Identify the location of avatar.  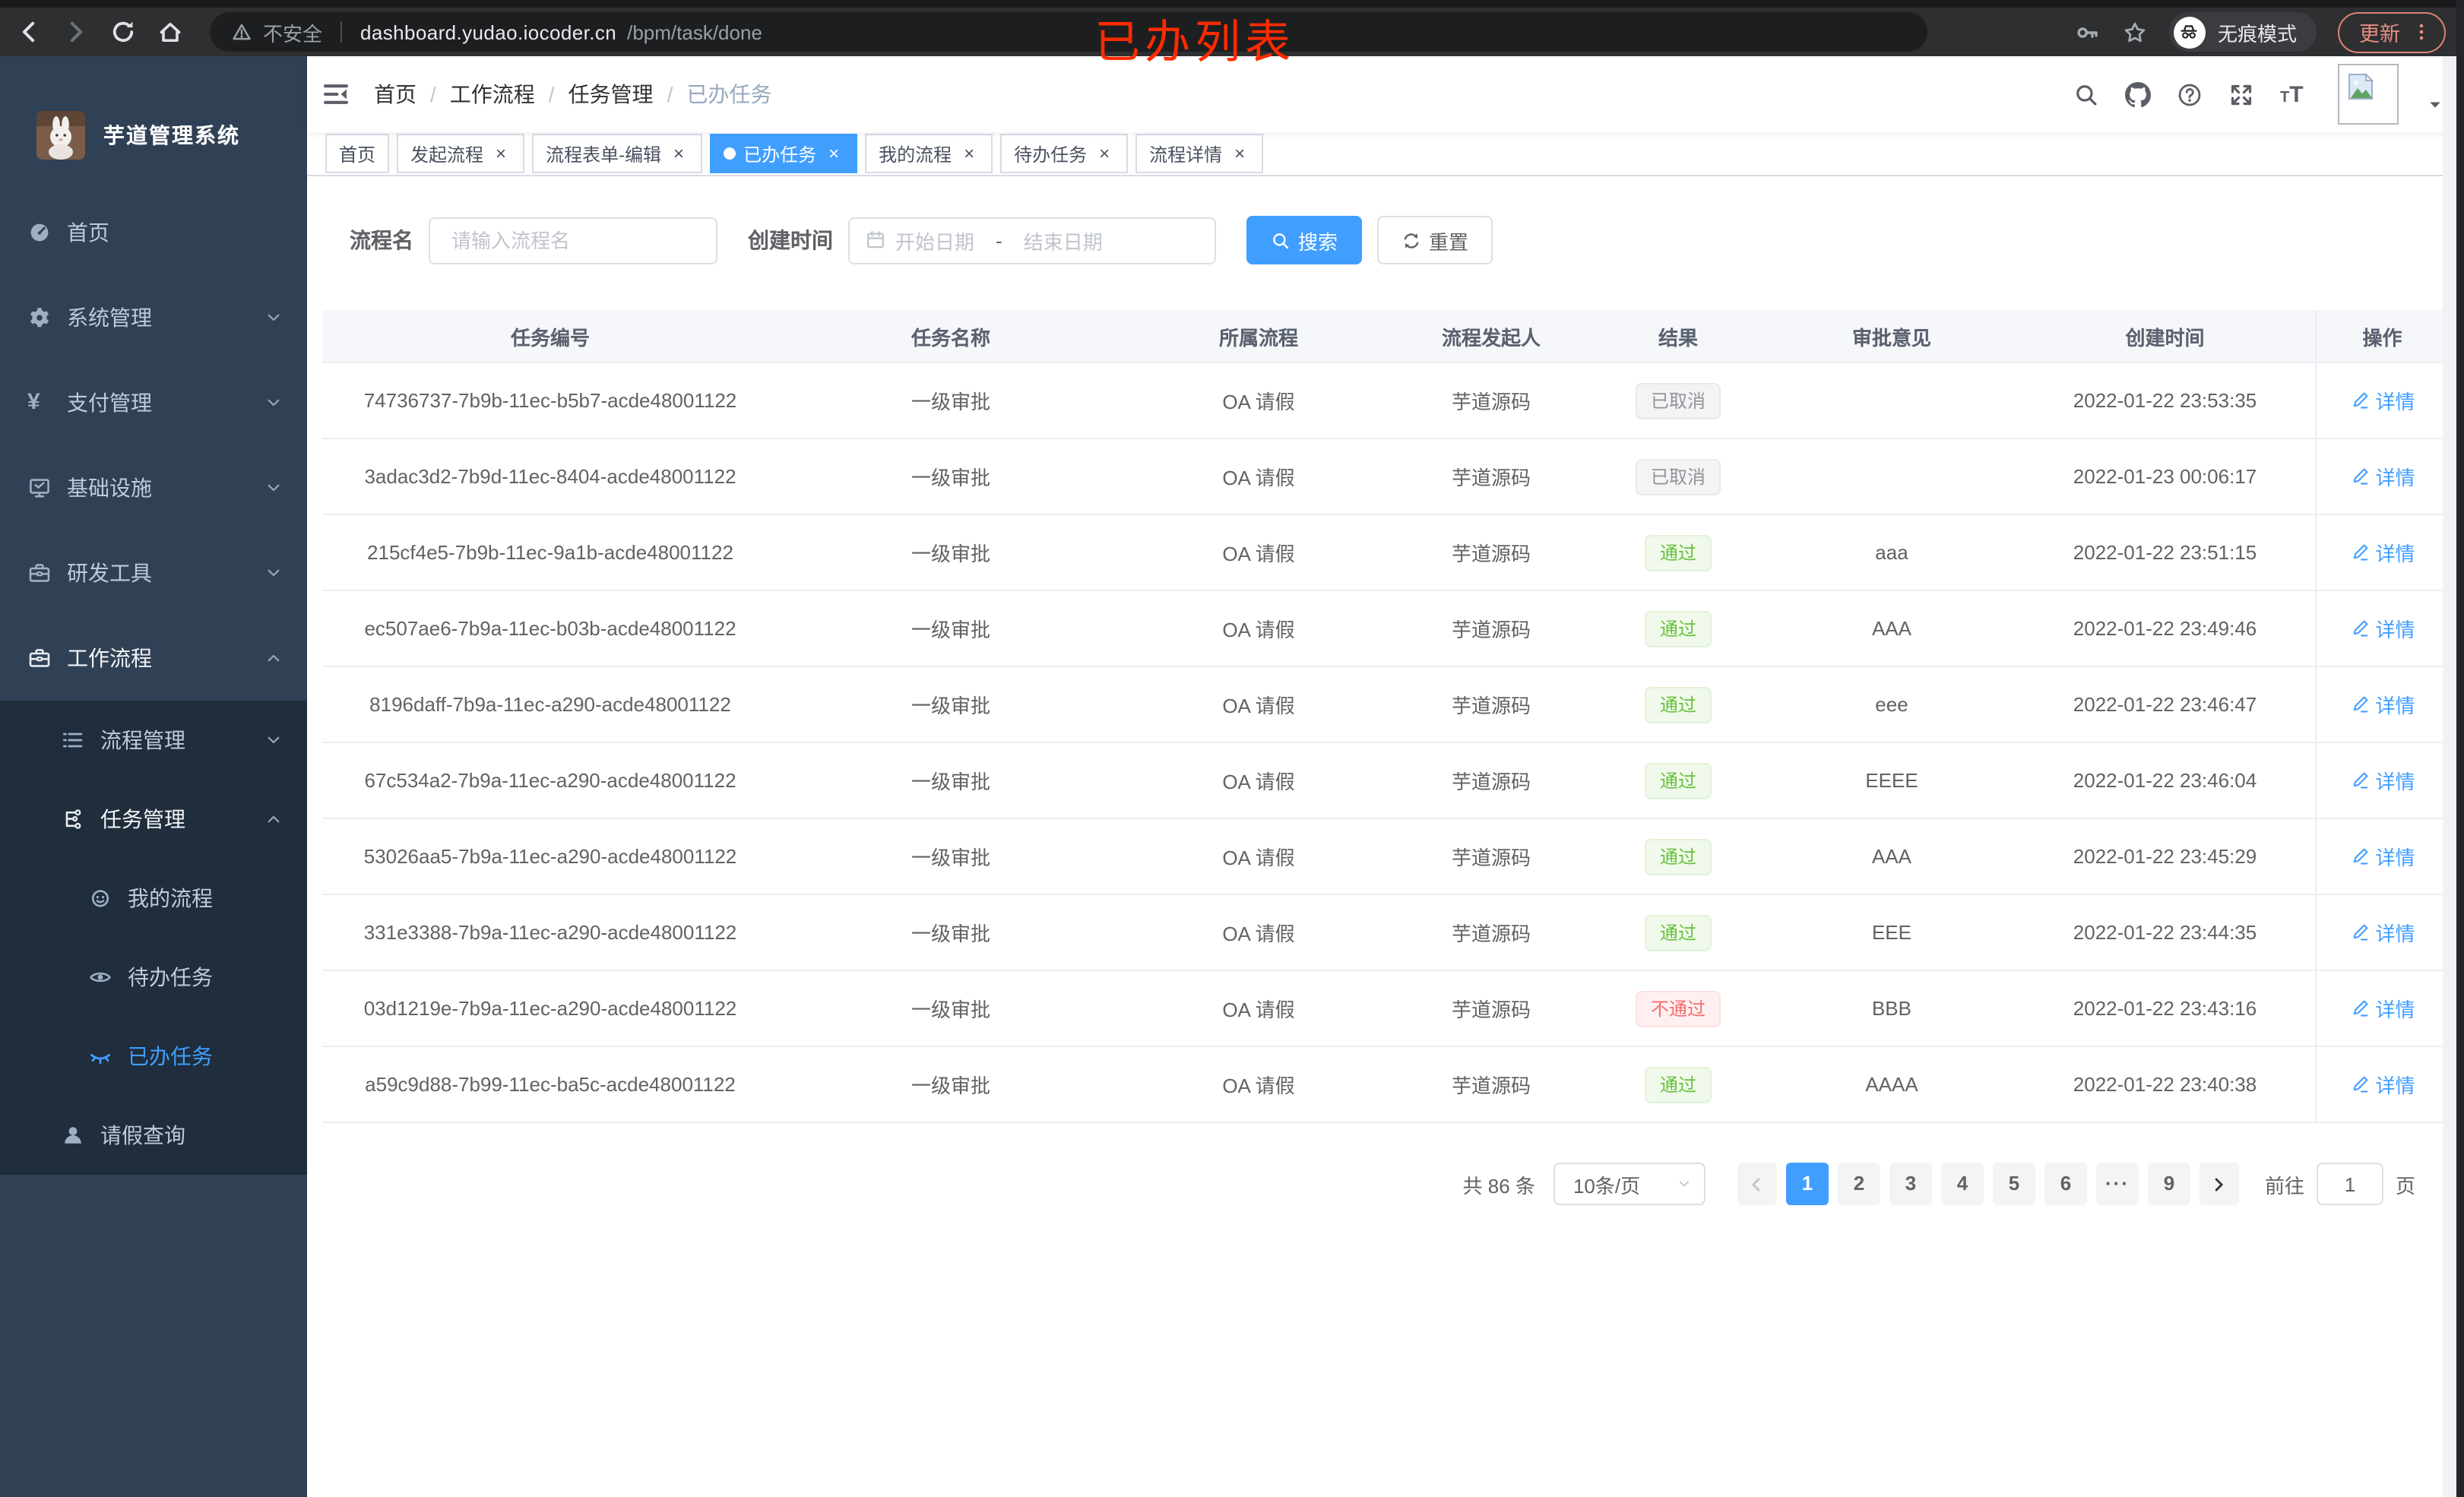
(2368, 94).